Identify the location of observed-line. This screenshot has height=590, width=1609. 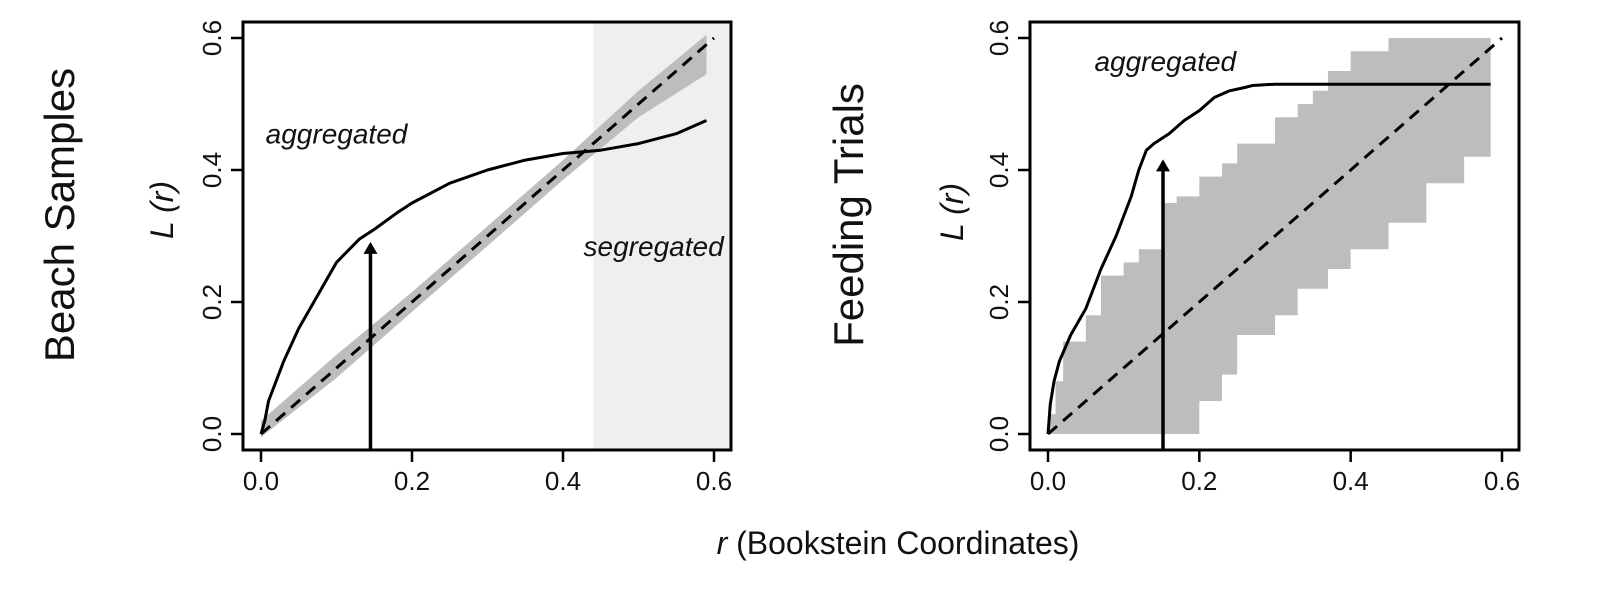
(483, 277).